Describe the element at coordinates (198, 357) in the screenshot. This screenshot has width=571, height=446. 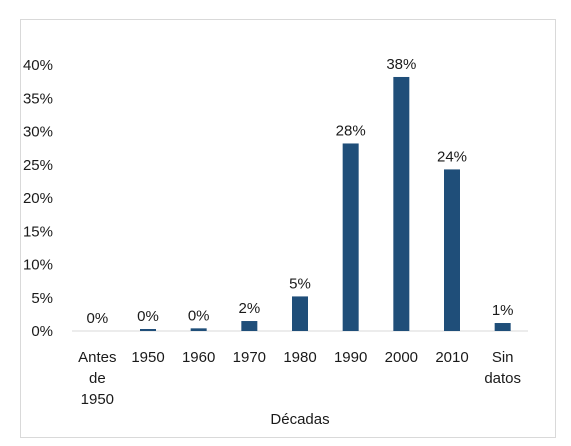
I see `x-tick-label: 1960` at that location.